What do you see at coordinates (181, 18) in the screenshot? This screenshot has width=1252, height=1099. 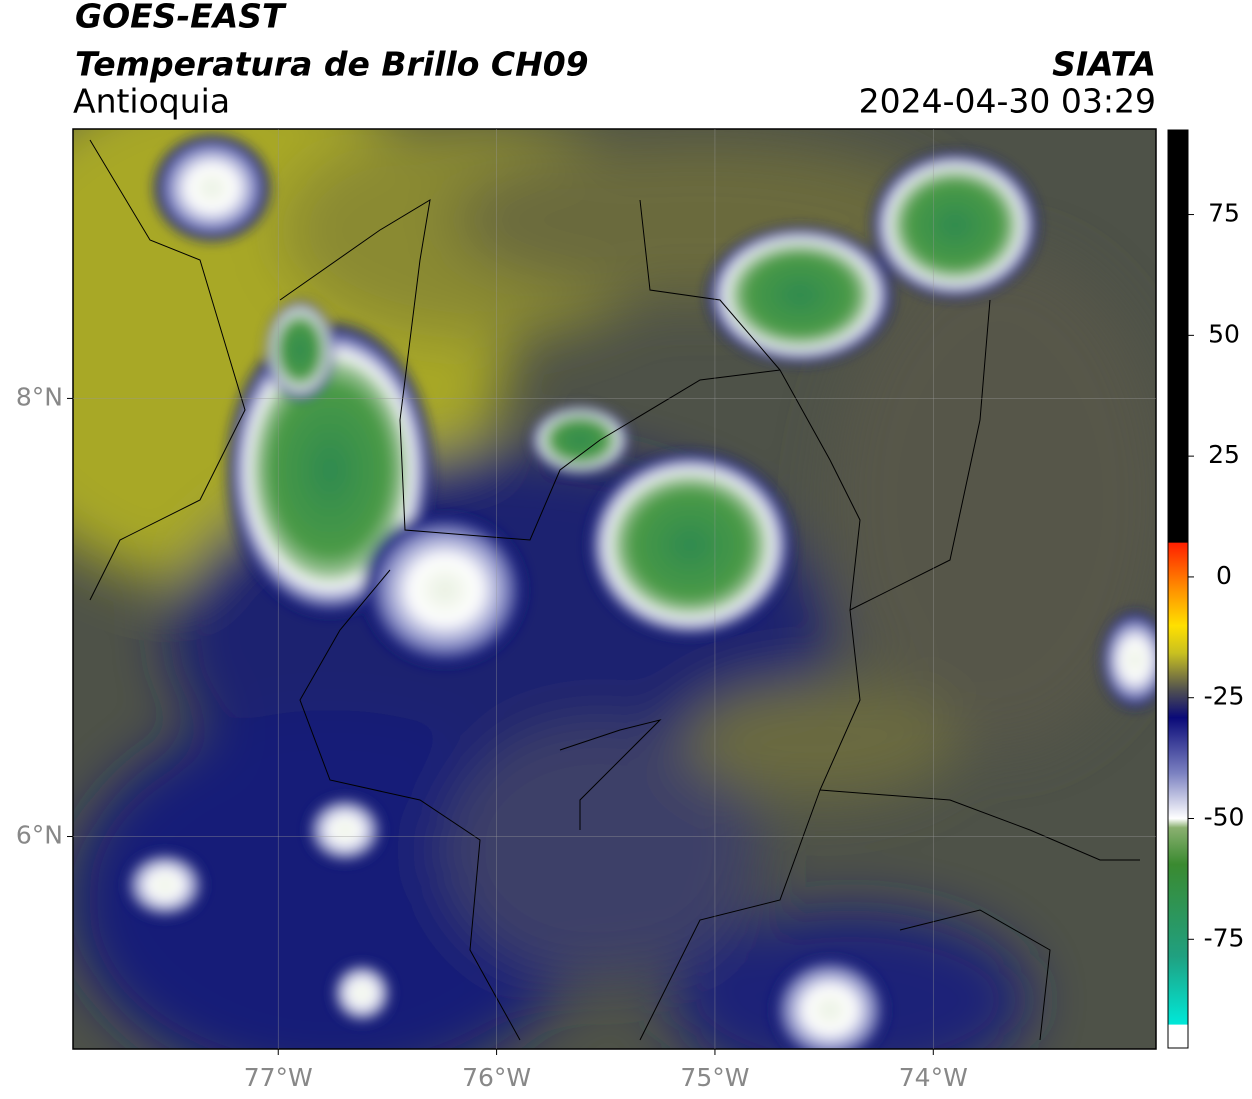 I see `title: GOES-EAST` at bounding box center [181, 18].